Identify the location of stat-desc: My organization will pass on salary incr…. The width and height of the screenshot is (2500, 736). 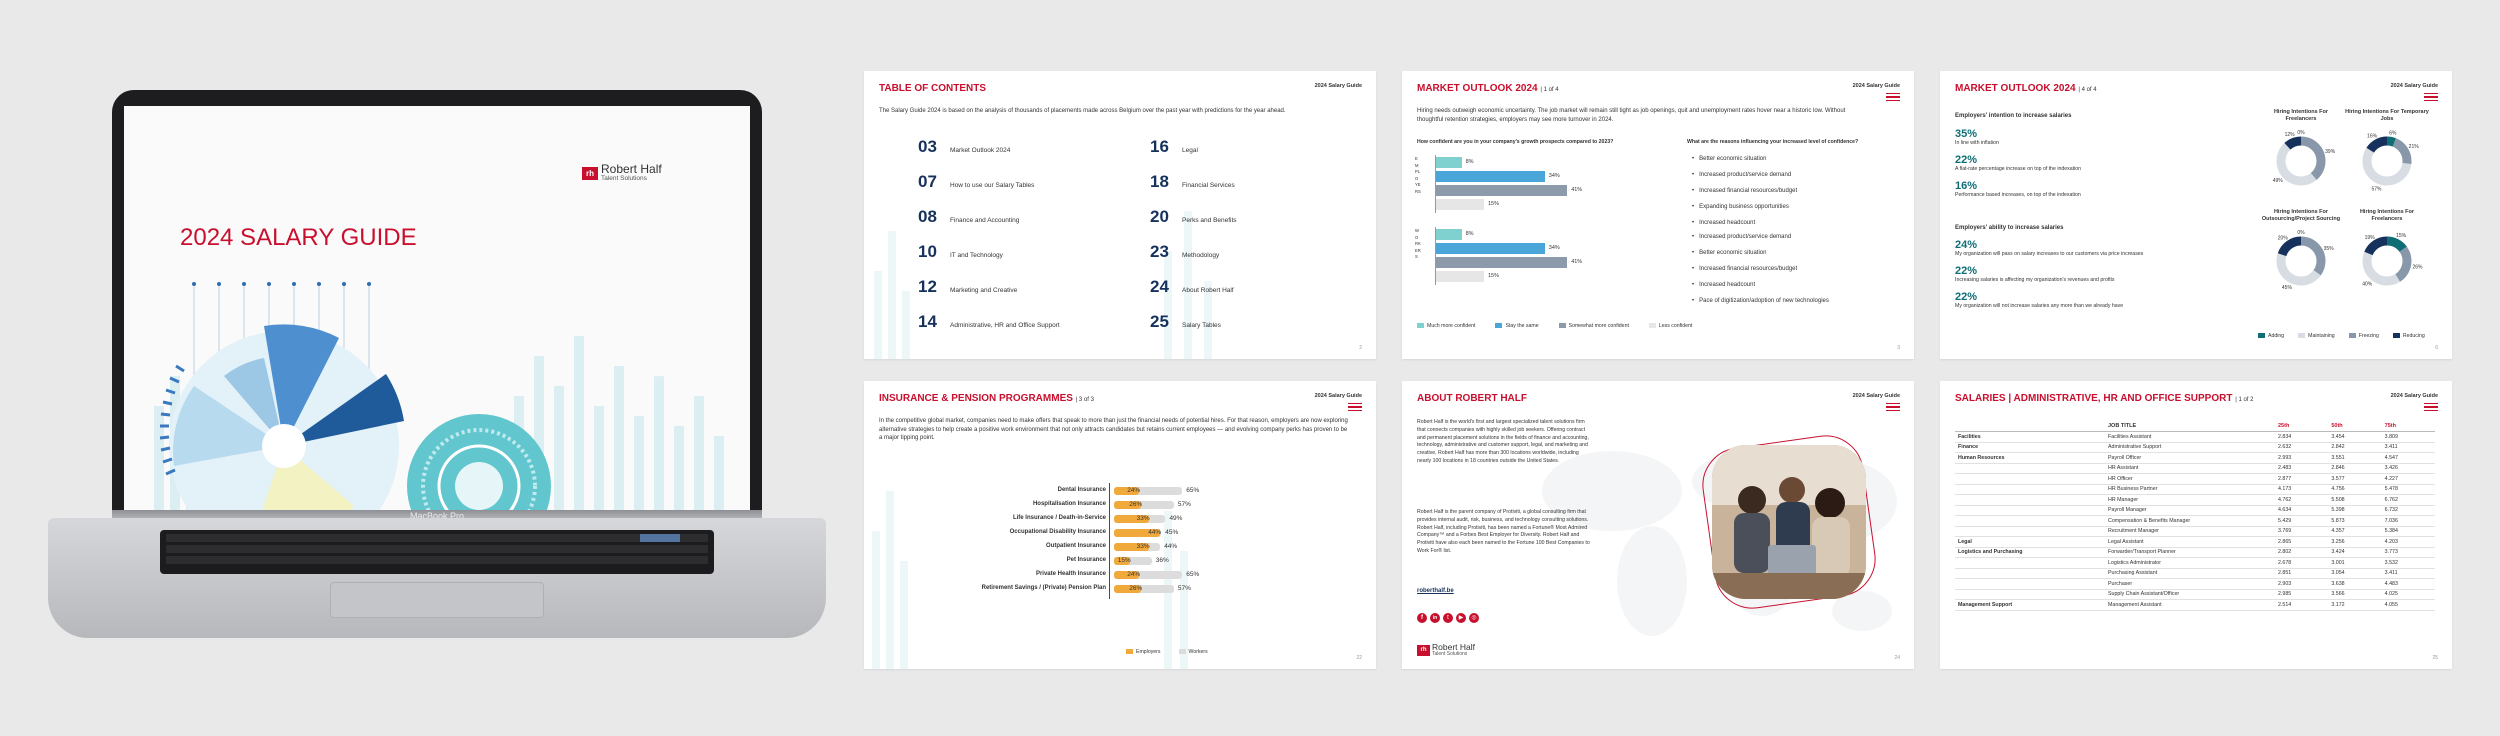
(2049, 254).